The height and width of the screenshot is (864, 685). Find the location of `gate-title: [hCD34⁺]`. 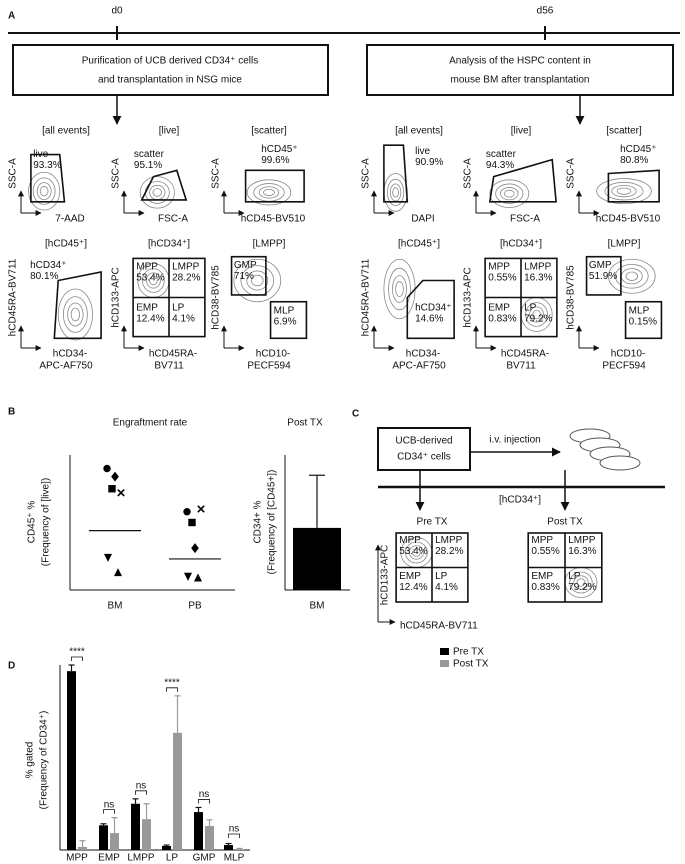

gate-title: [hCD34⁺] is located at coordinates (520, 500).